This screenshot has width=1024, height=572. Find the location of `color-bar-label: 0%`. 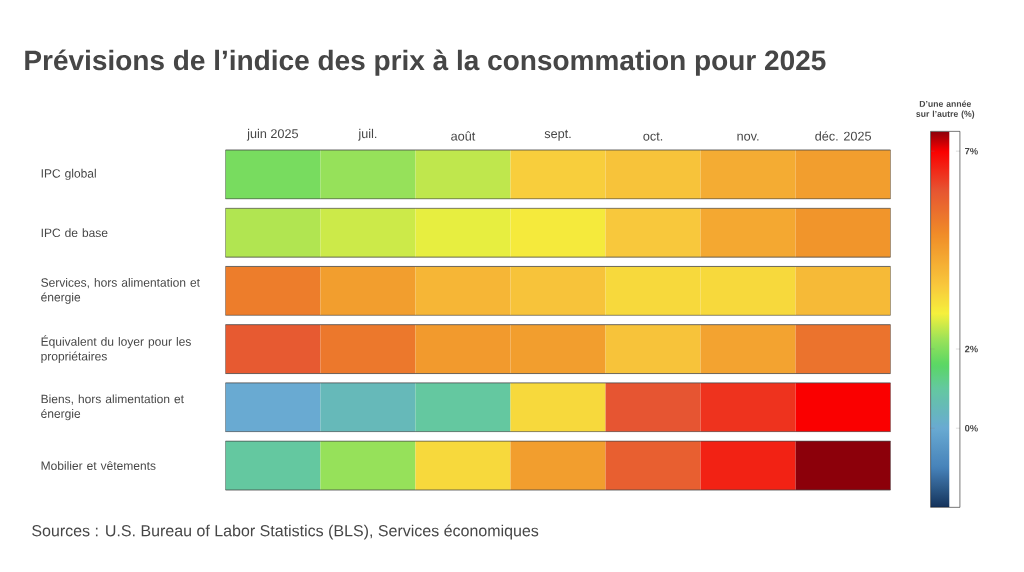

color-bar-label: 0% is located at coordinates (971, 428).